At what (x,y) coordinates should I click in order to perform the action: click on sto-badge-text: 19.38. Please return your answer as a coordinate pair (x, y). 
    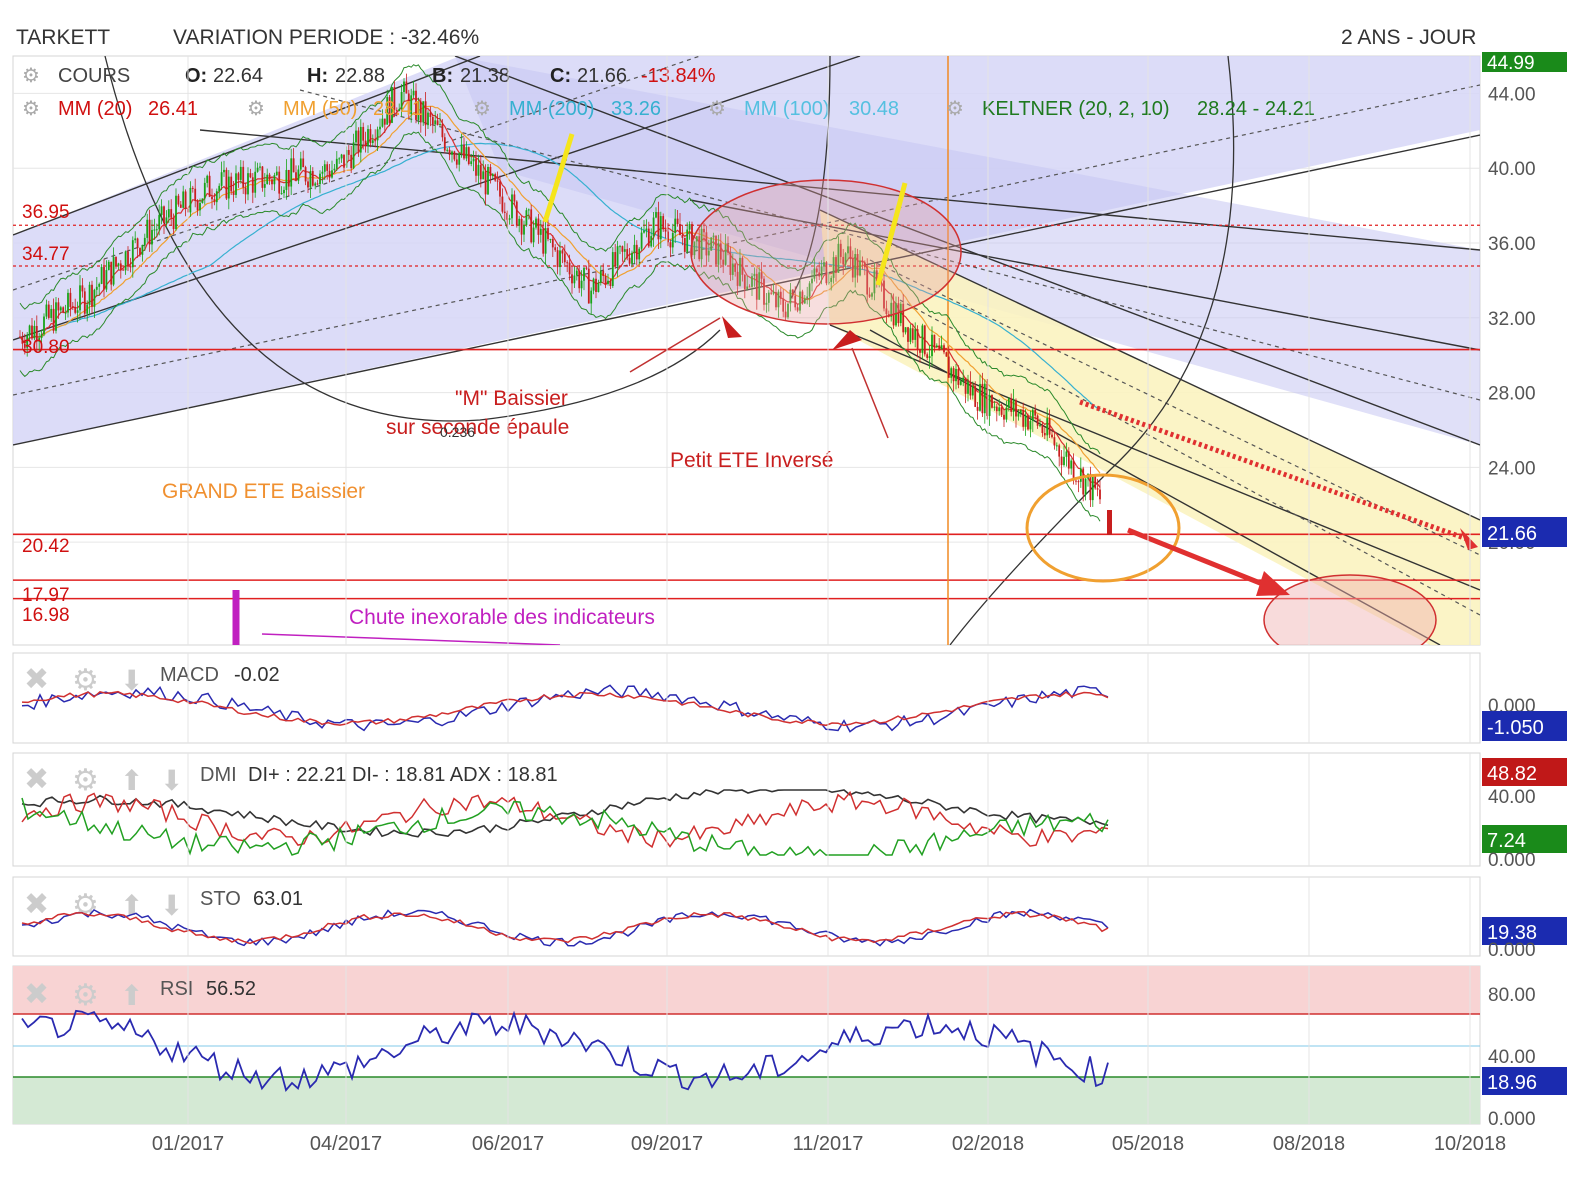
    Looking at the image, I should click on (1512, 933).